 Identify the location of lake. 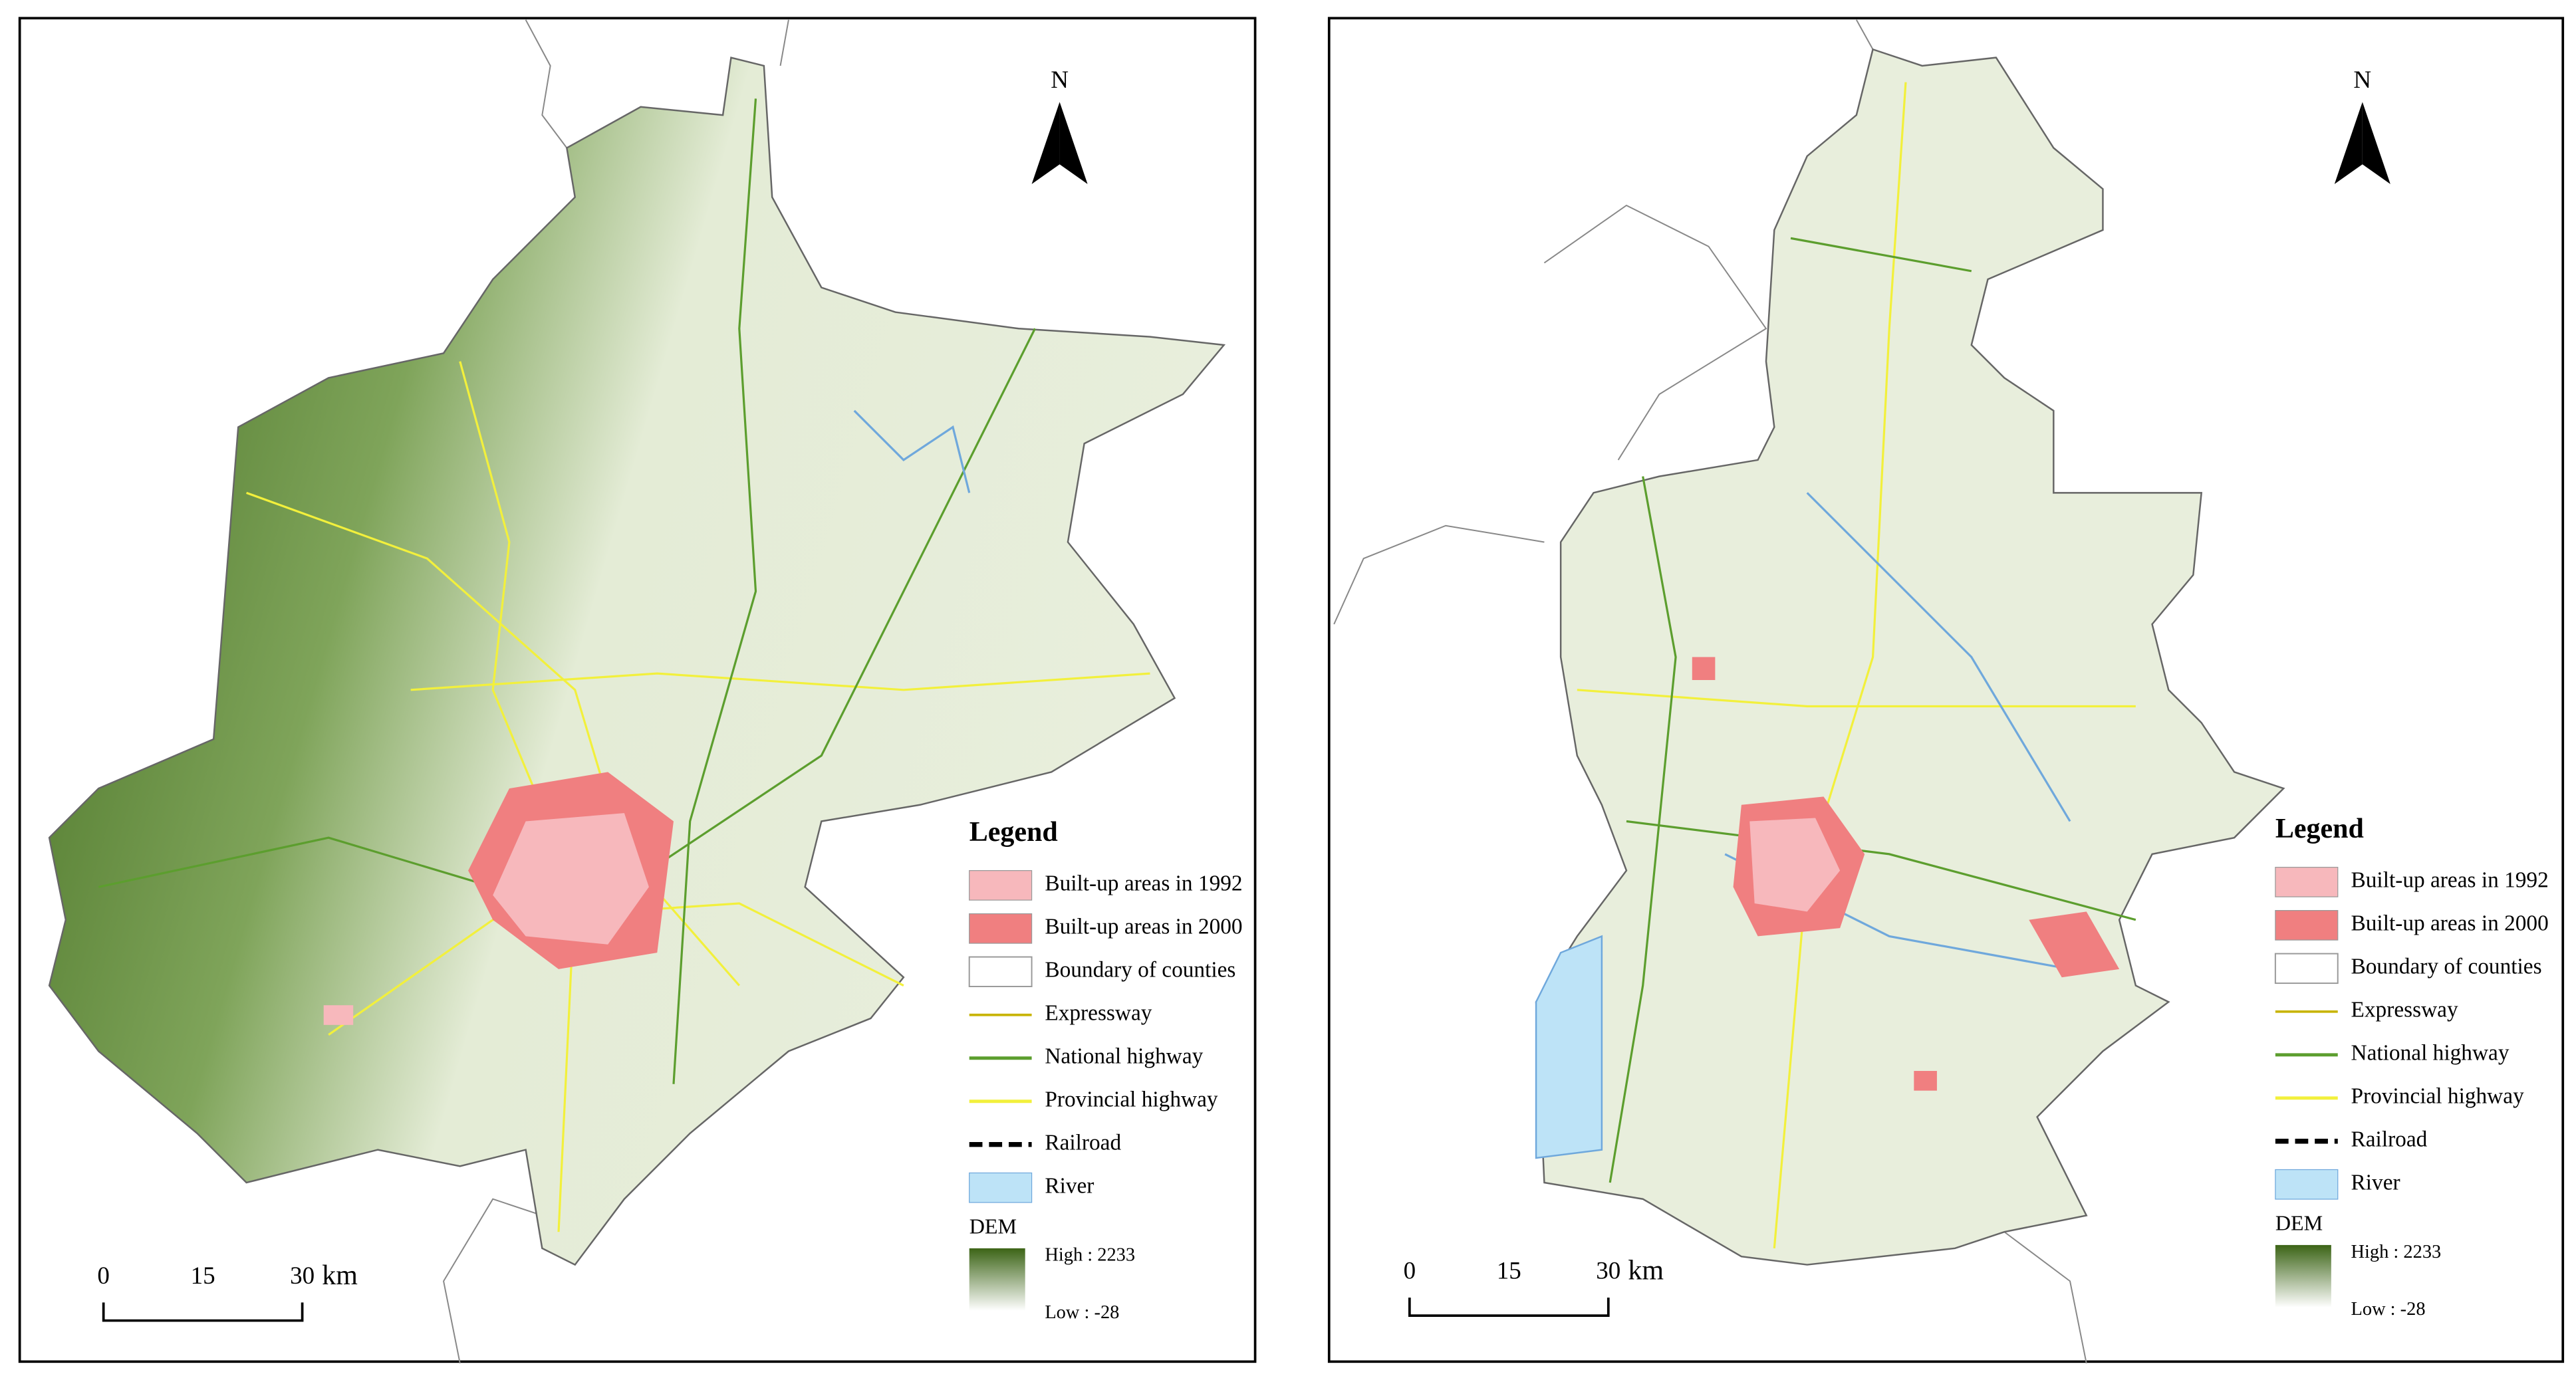
(1569, 1047).